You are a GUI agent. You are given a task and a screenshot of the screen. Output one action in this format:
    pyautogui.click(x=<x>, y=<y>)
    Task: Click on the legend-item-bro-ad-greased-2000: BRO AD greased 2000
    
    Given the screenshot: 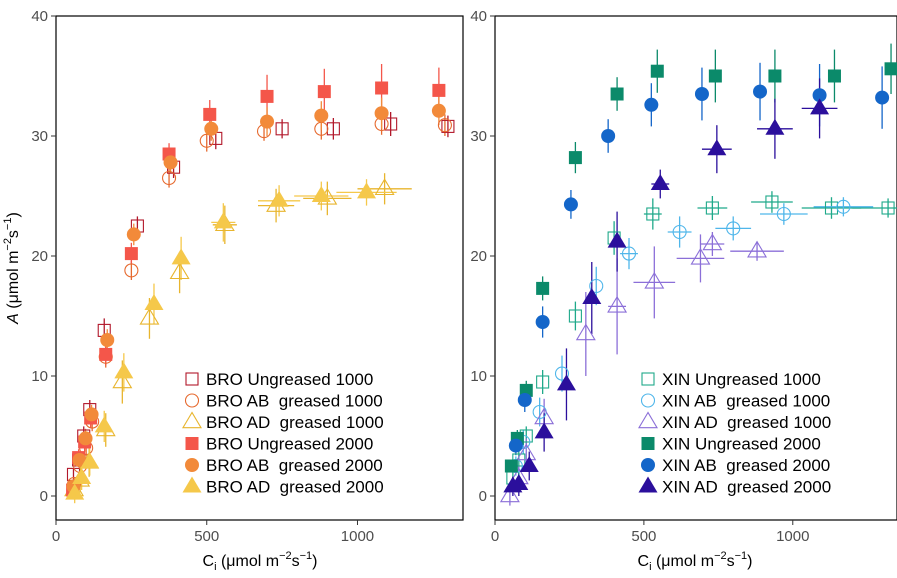 What is the action you would take?
    pyautogui.click(x=283, y=487)
    